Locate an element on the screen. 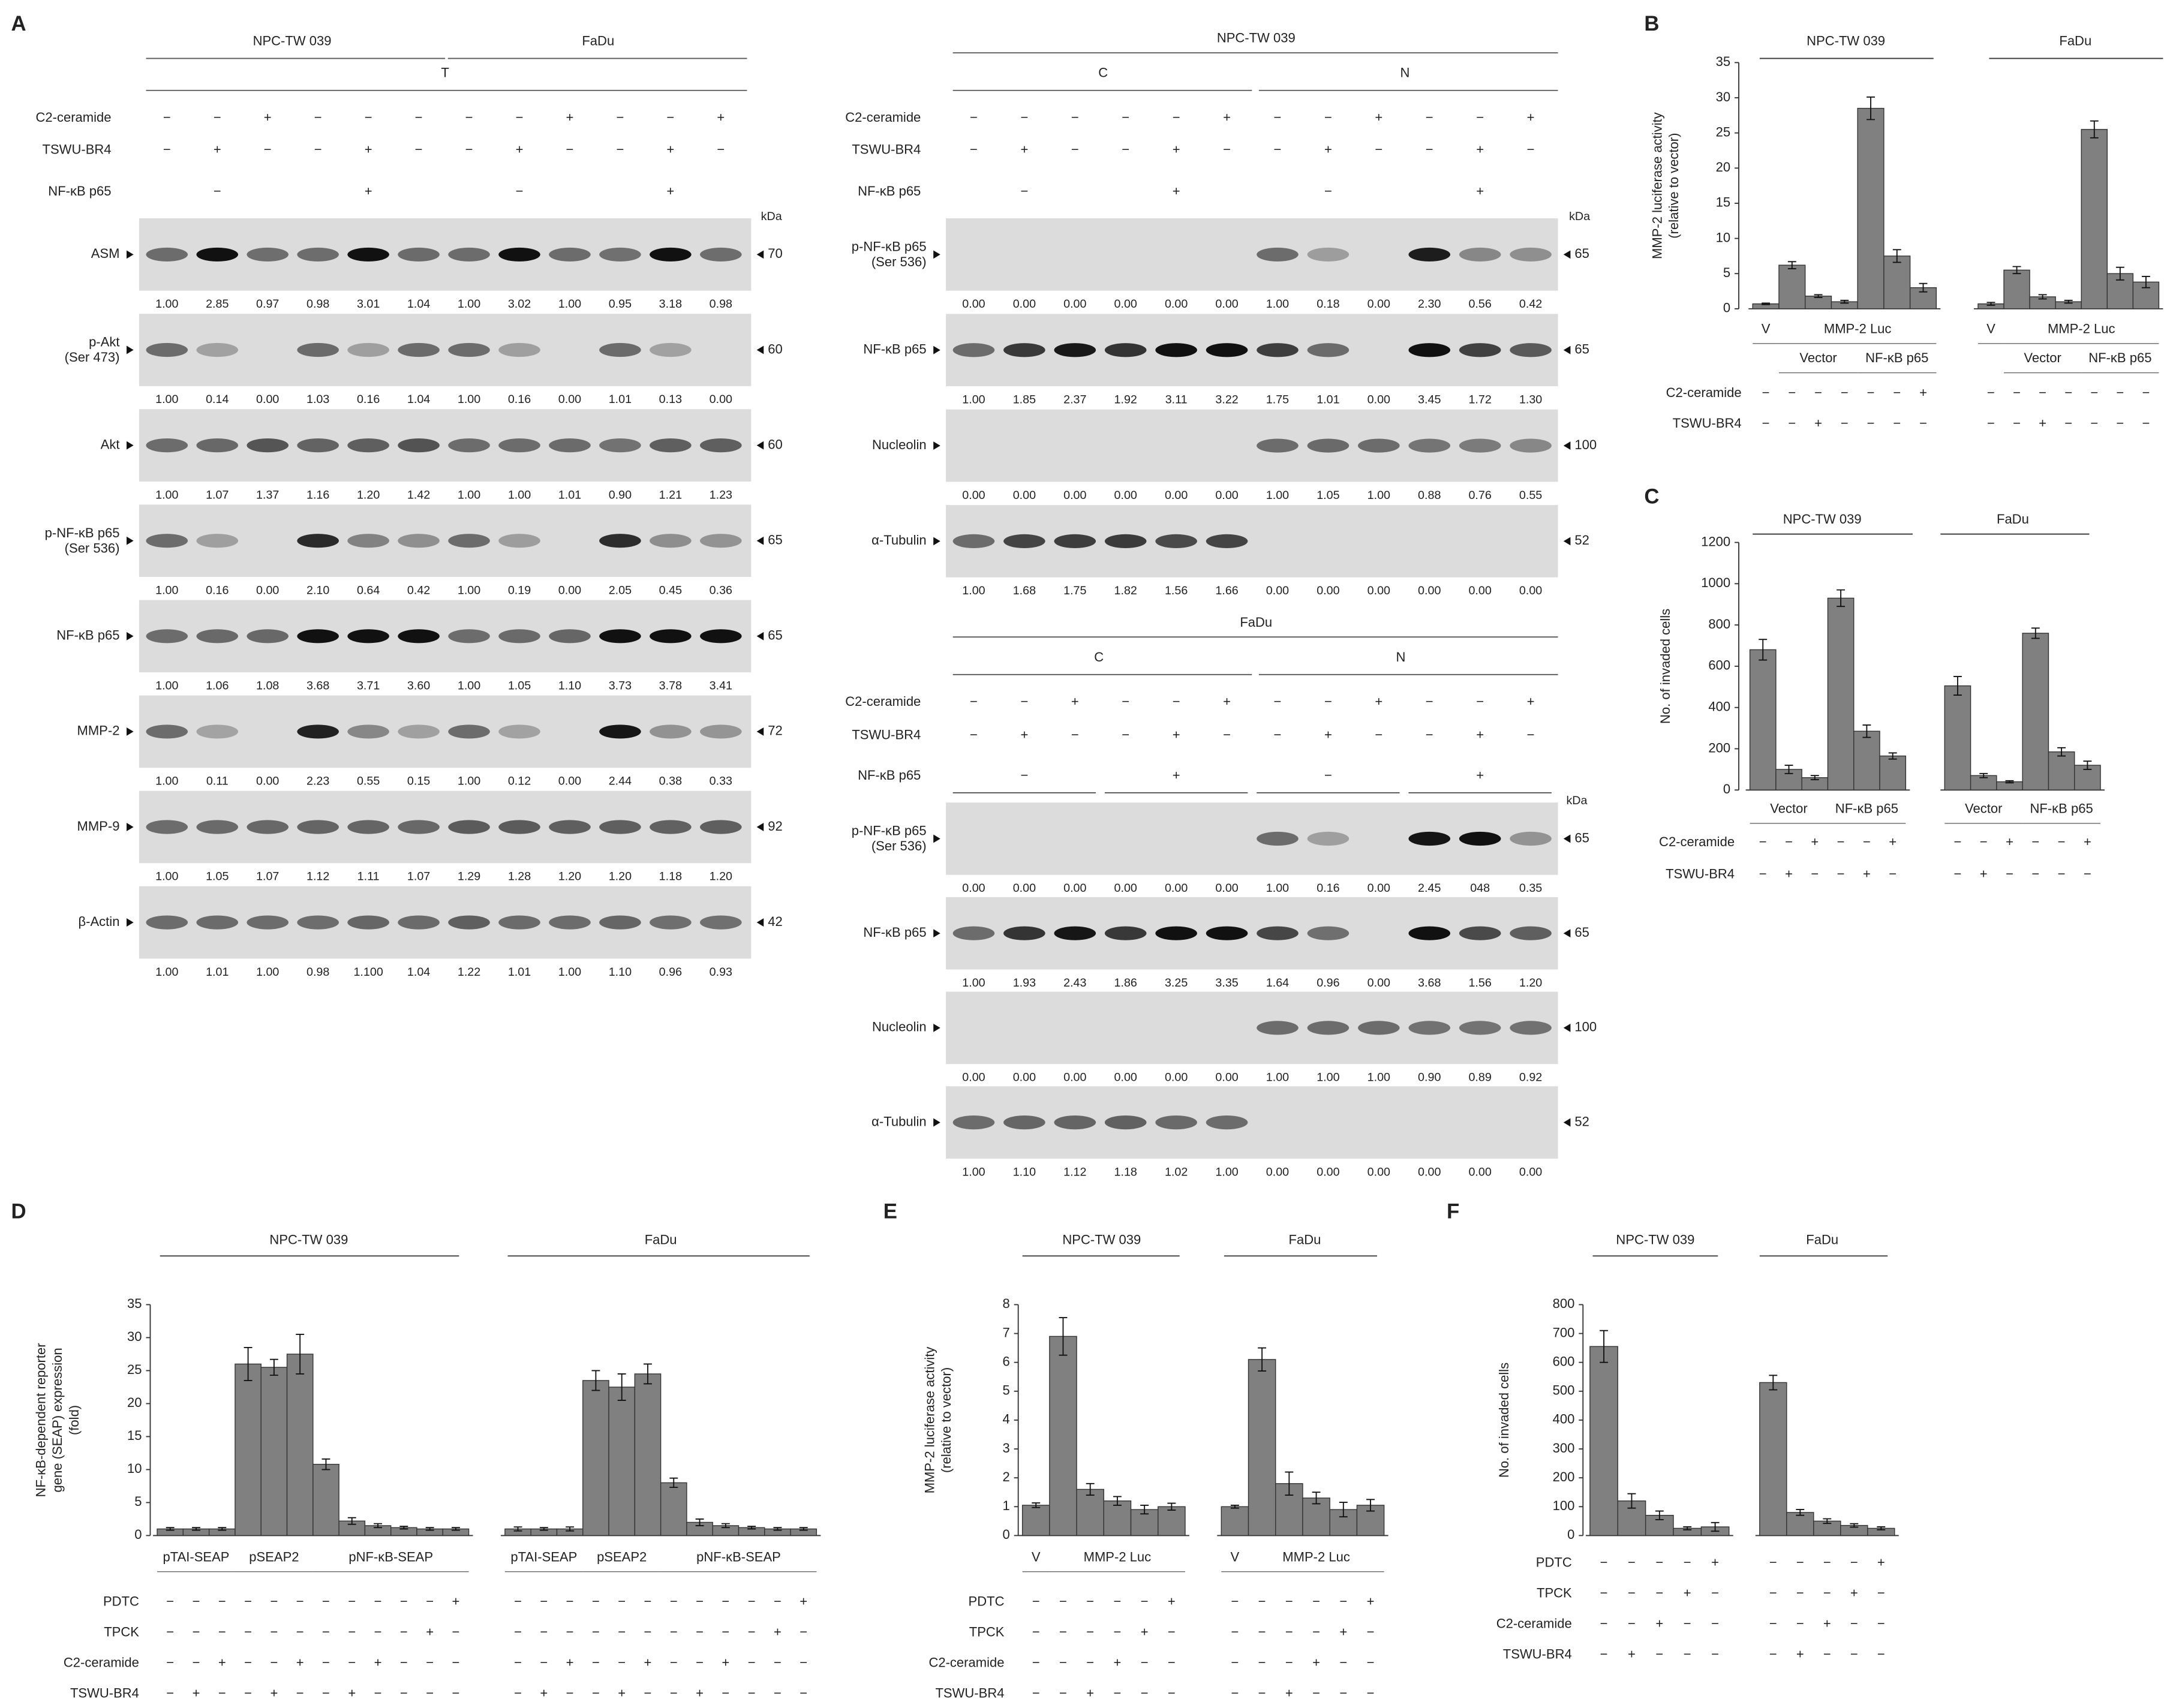 The width and height of the screenshot is (2170, 1708). treatment-label: TSWU-BR4 is located at coordinates (105, 1693).